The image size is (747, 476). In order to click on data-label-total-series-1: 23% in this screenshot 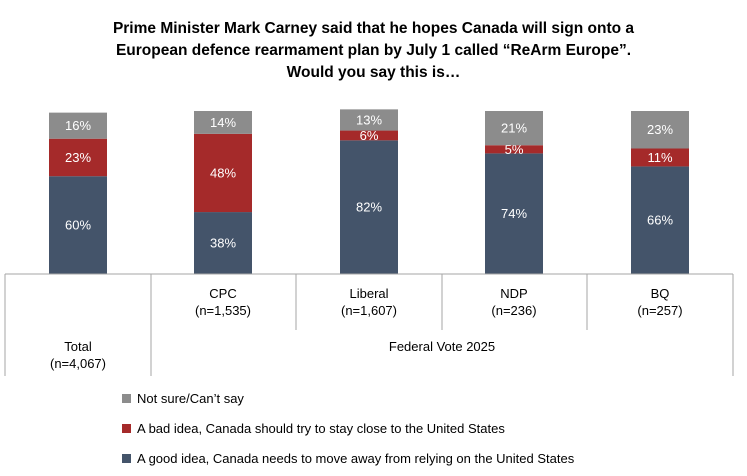, I will do `click(78, 157)`.